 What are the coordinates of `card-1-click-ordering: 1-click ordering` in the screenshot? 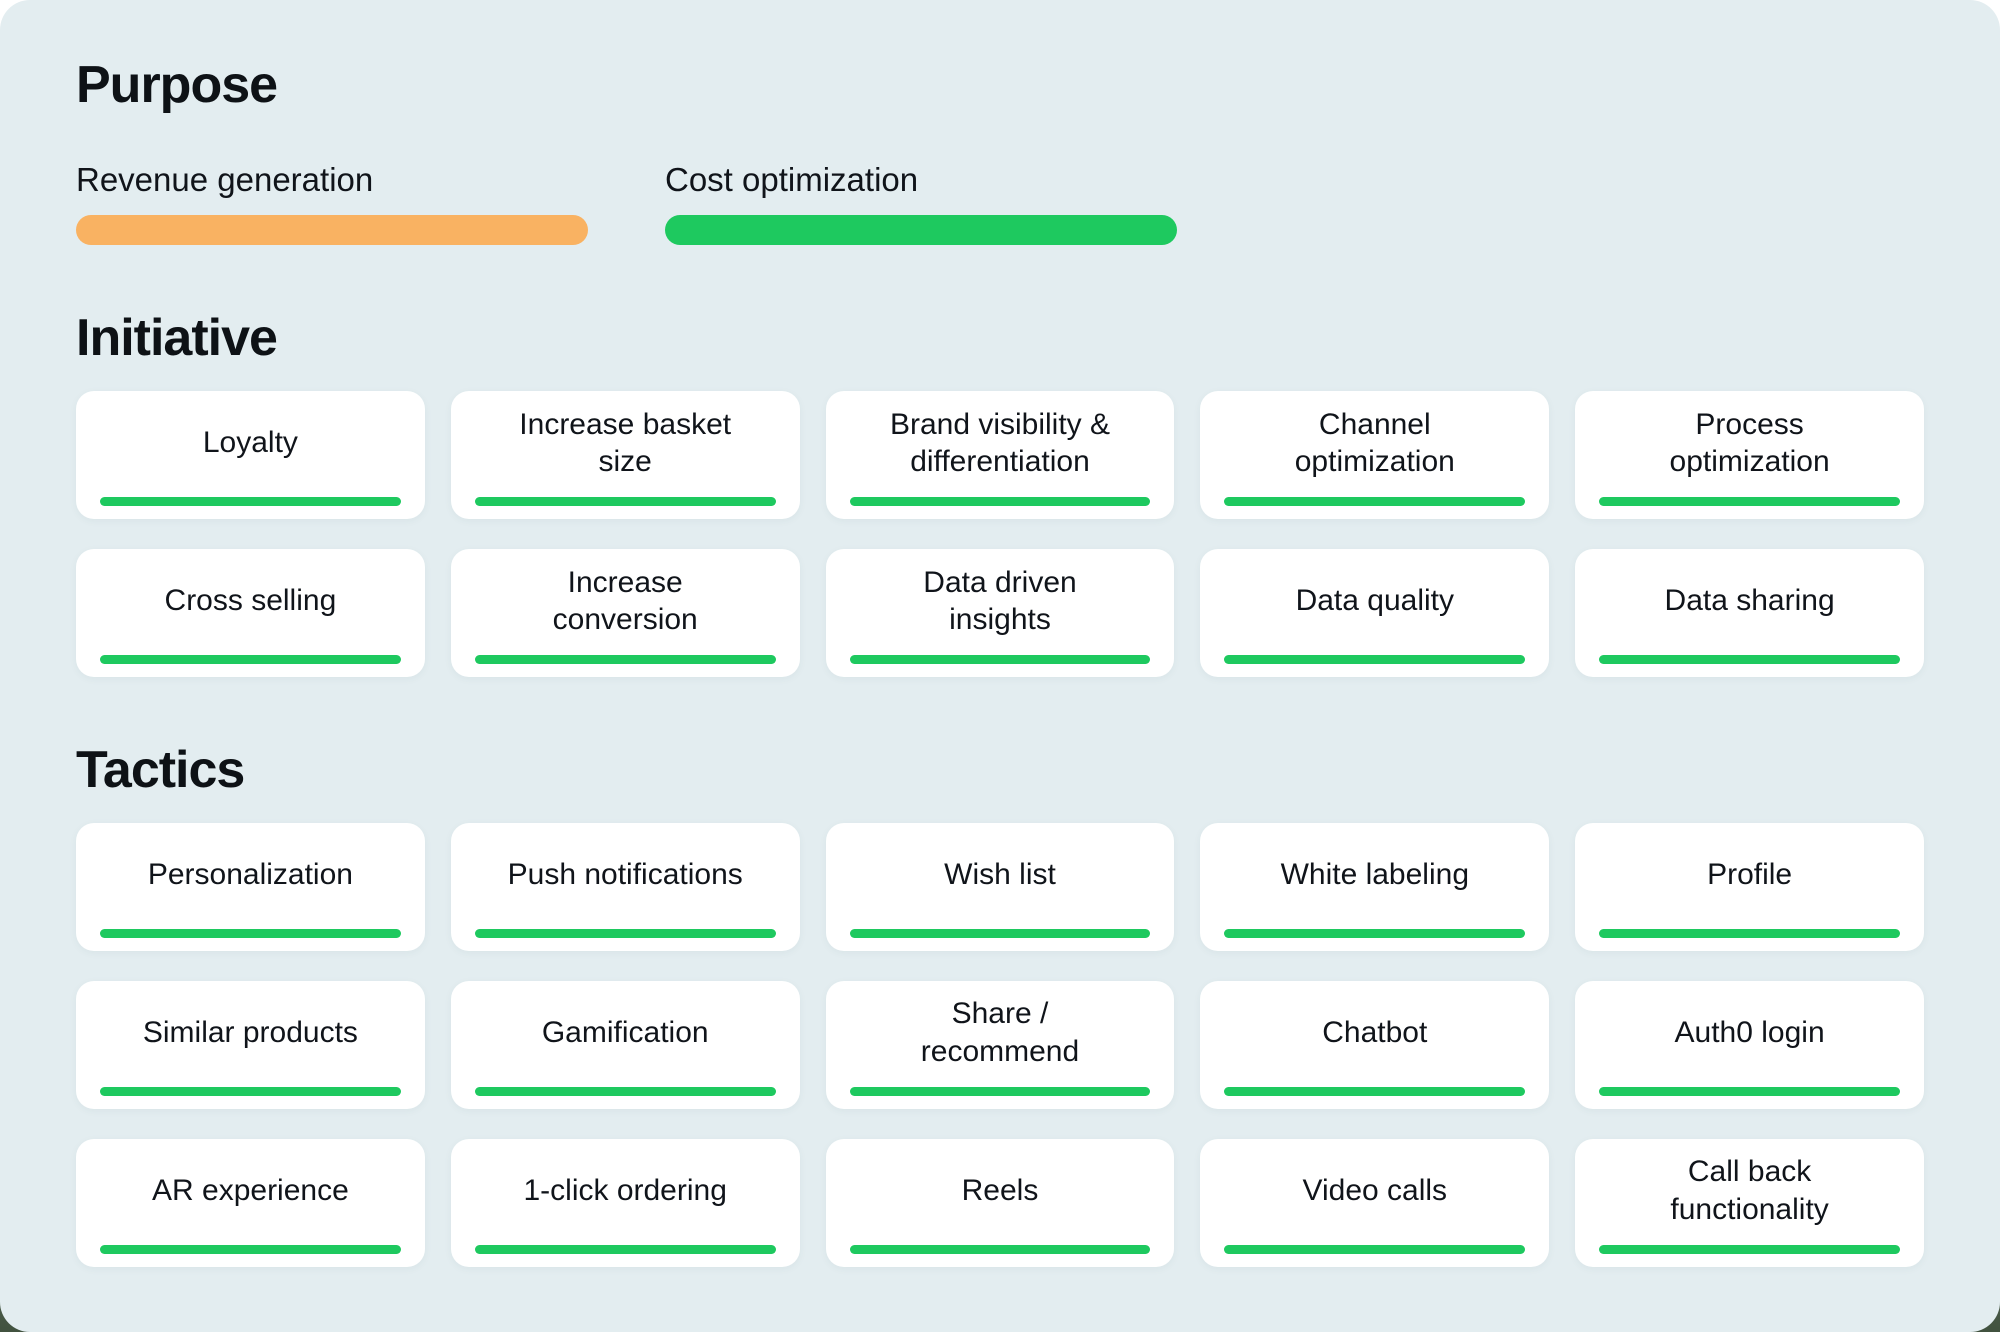 It's located at (625, 1202).